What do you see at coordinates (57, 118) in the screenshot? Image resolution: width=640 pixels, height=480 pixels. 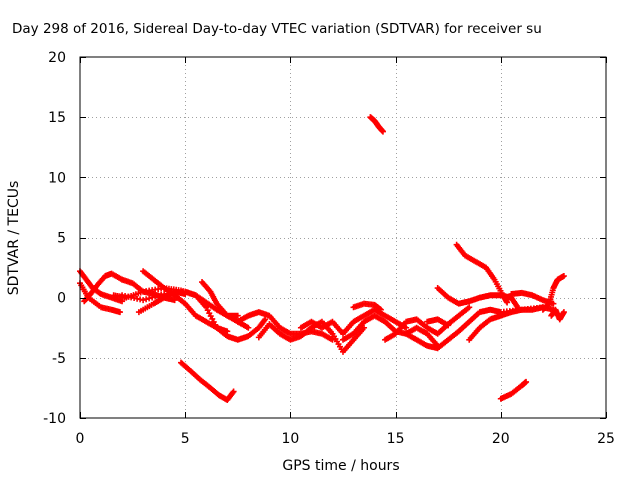 I see `y-tick-label: 15` at bounding box center [57, 118].